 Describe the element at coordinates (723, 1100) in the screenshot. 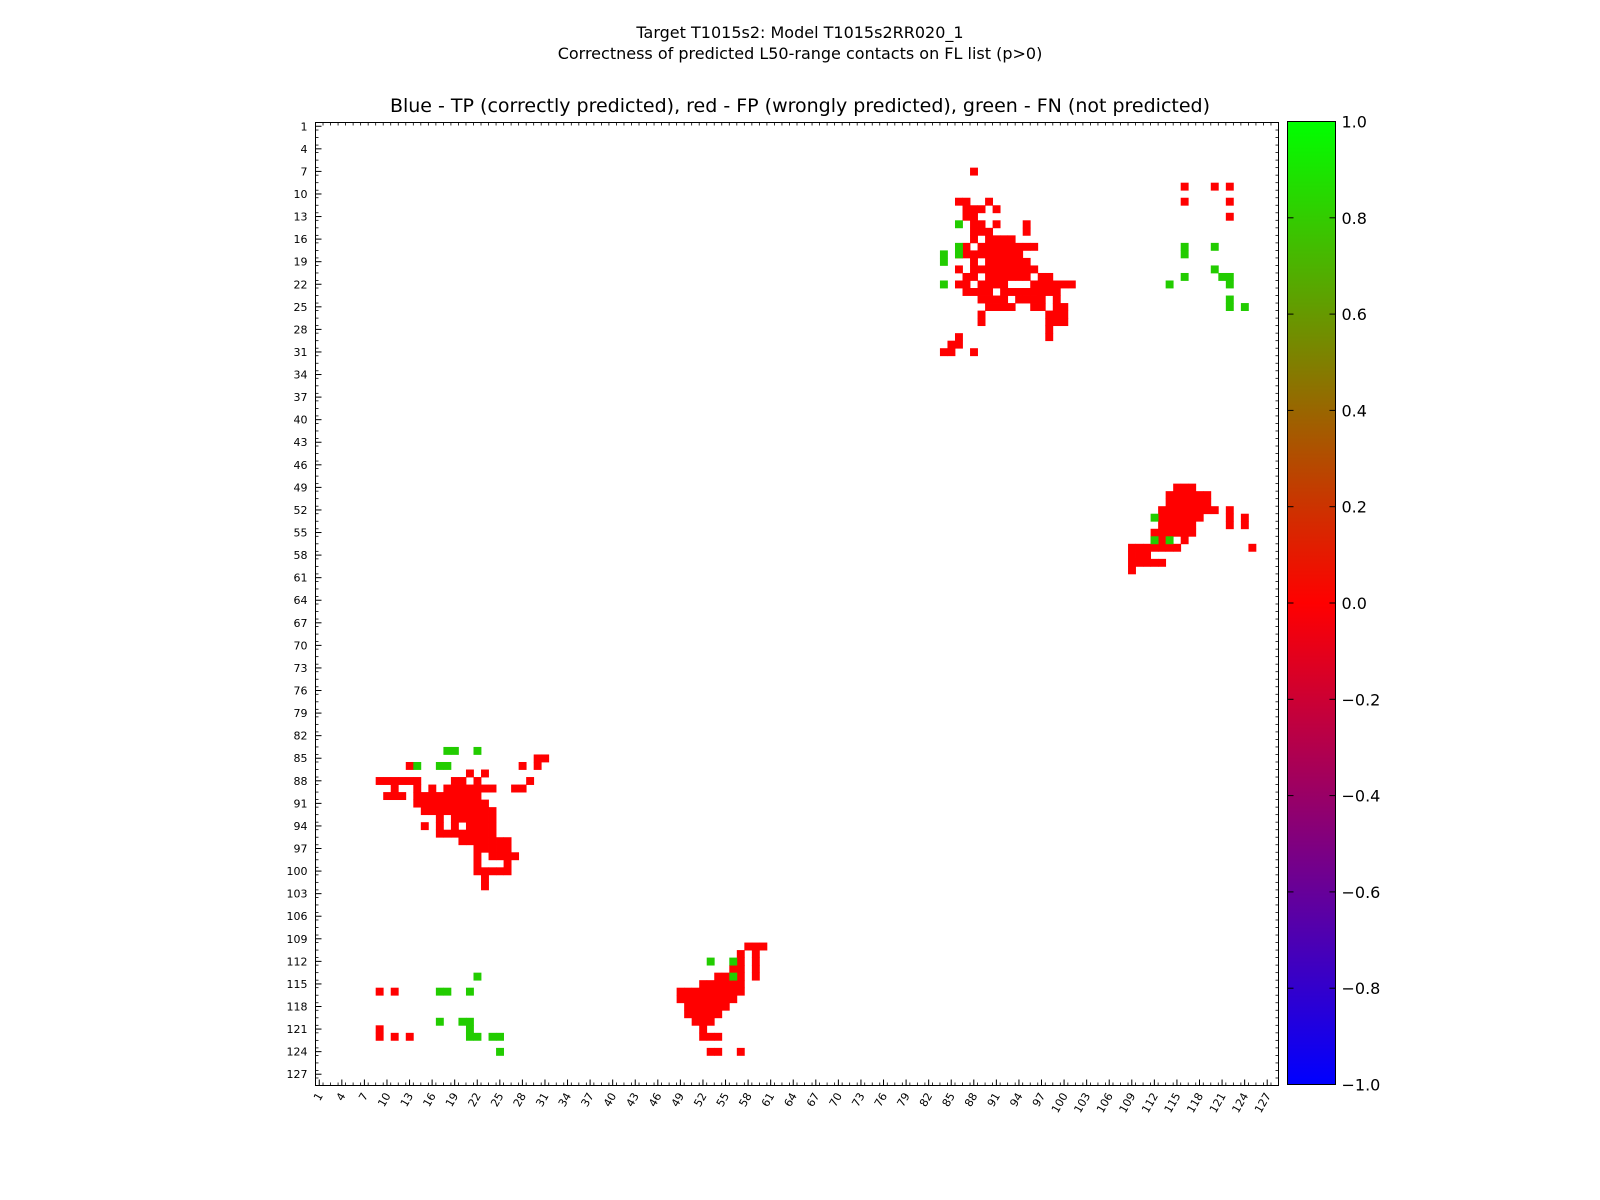

I see `x-tick-label: 55` at that location.